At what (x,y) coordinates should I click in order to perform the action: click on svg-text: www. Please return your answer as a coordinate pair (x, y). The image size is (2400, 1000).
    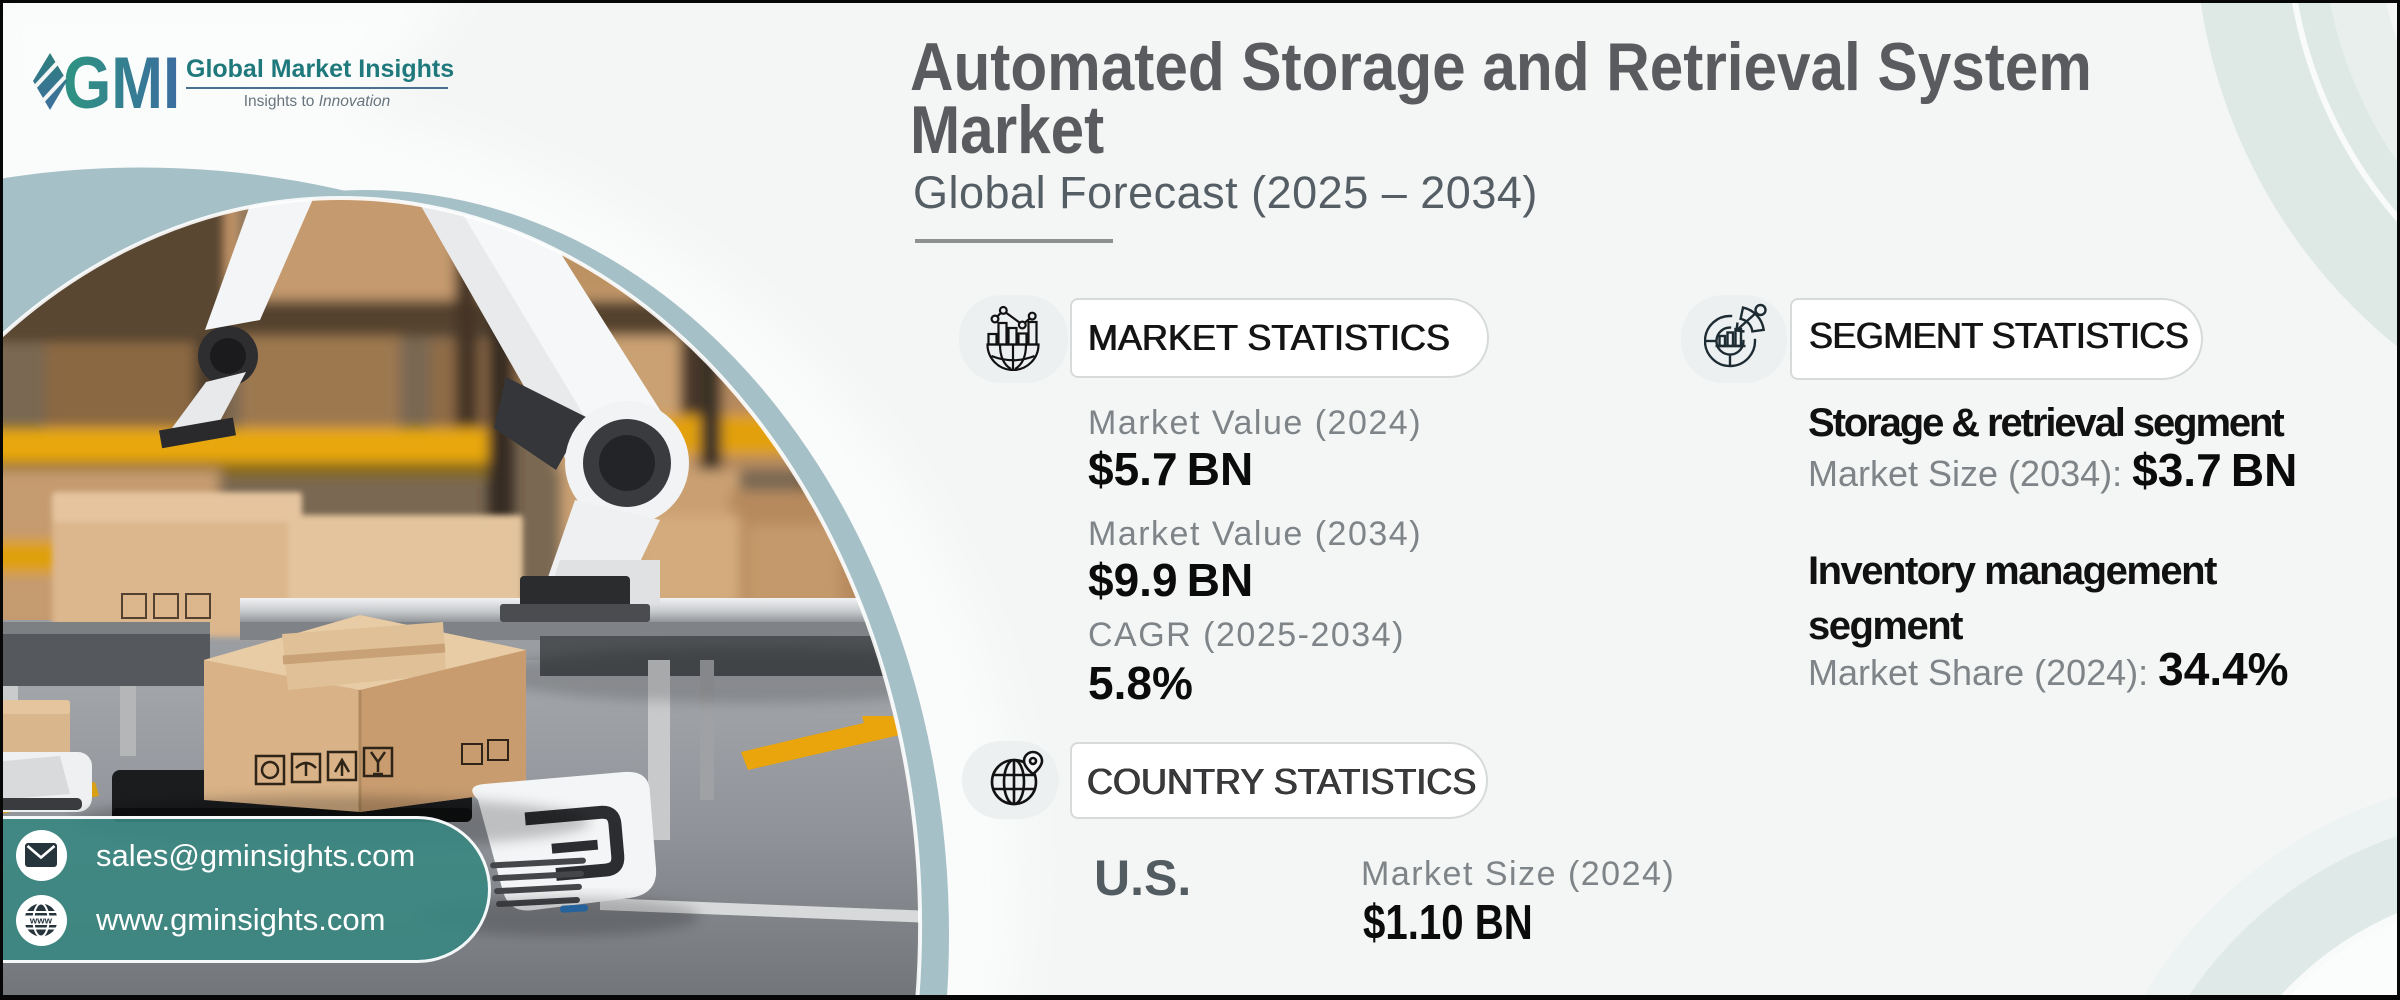
    Looking at the image, I should click on (41, 920).